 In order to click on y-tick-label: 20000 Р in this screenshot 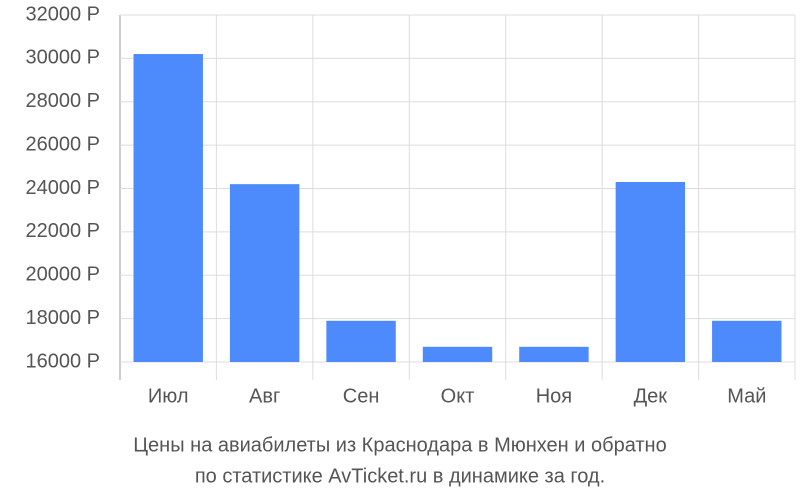, I will do `click(62, 275)`.